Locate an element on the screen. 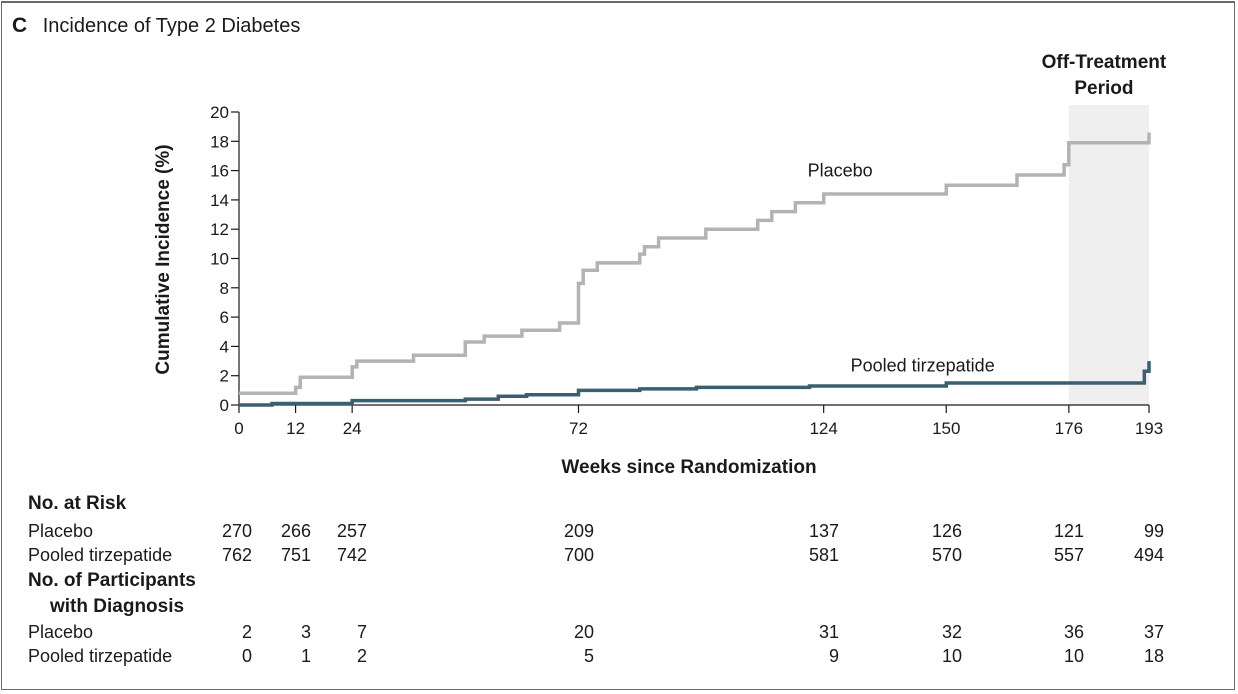  table-cell: 31 is located at coordinates (828, 632).